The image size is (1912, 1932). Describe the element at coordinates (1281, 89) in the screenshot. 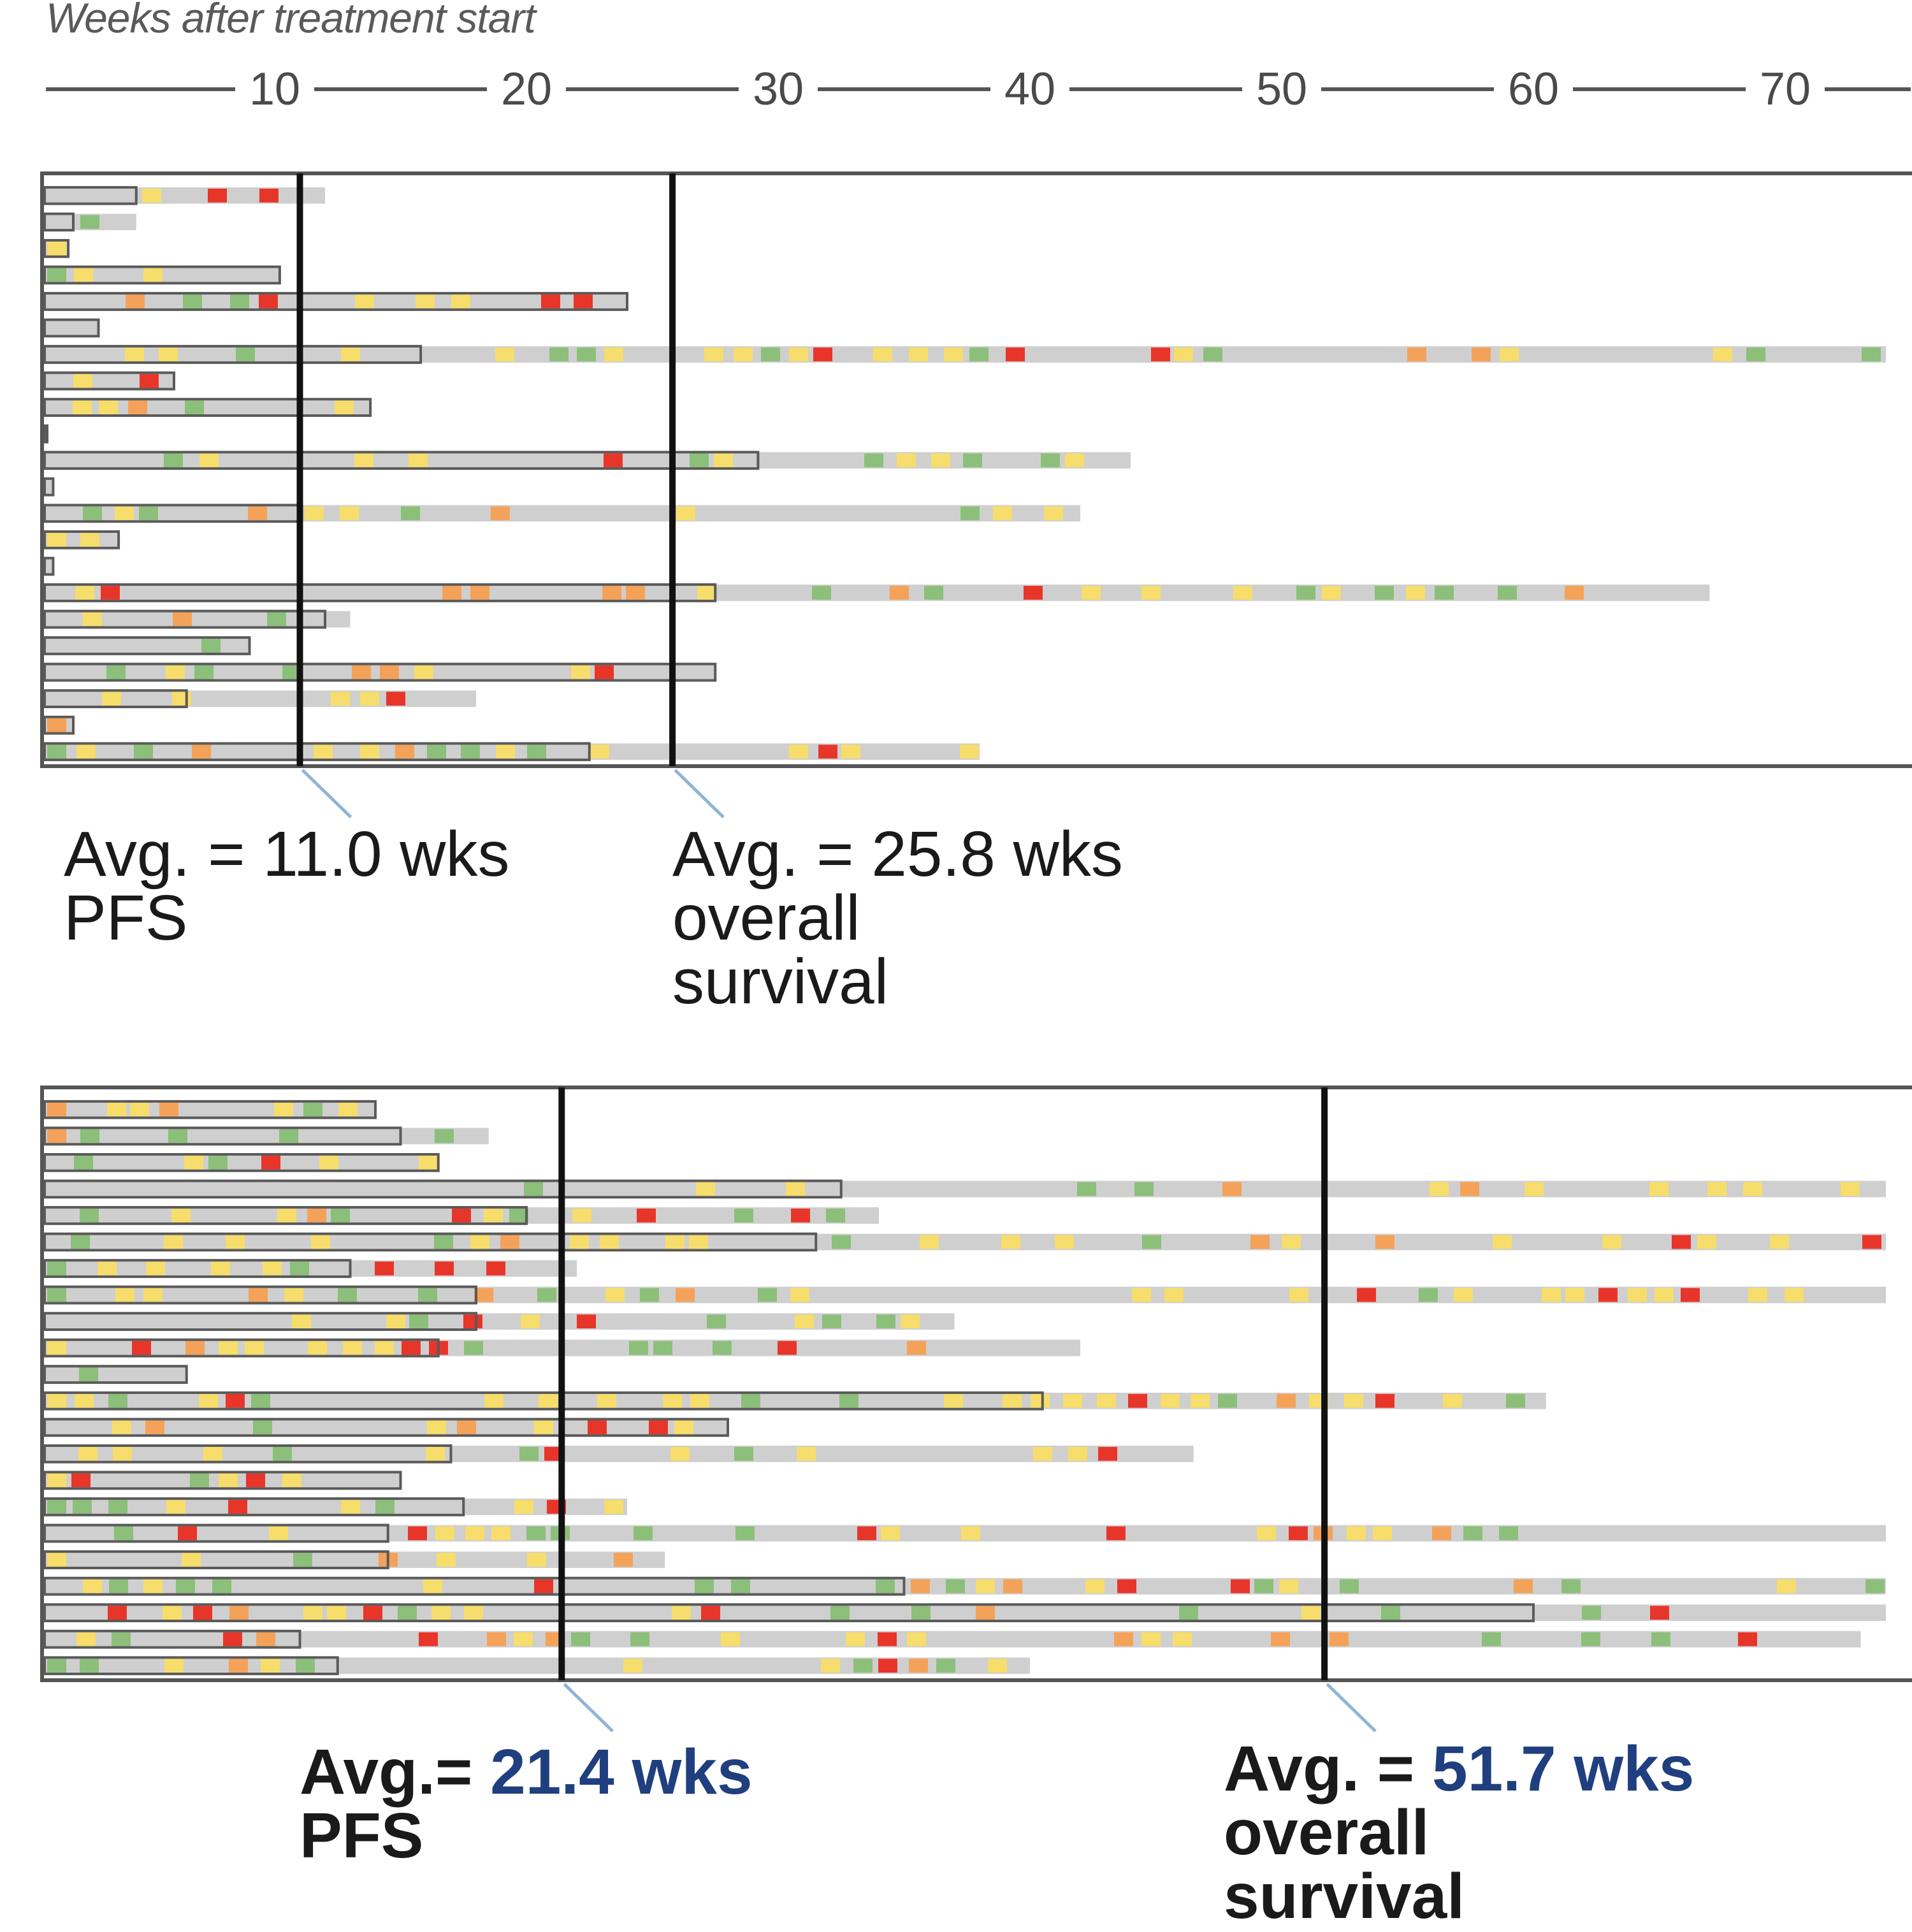

I see `x-tick-label: 50` at that location.